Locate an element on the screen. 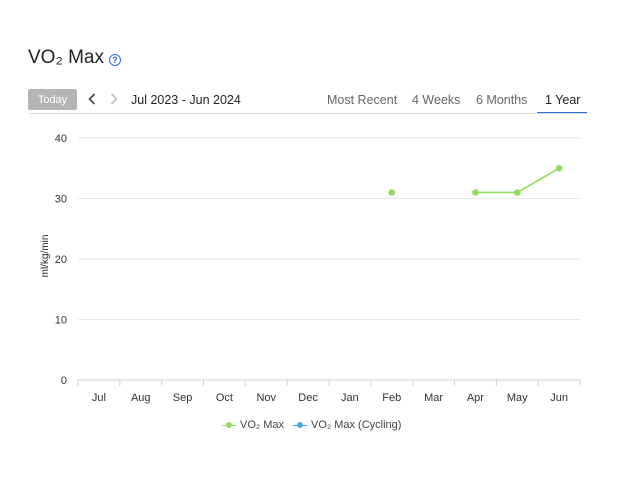  y-tick-label-40: 40 is located at coordinates (61, 139).